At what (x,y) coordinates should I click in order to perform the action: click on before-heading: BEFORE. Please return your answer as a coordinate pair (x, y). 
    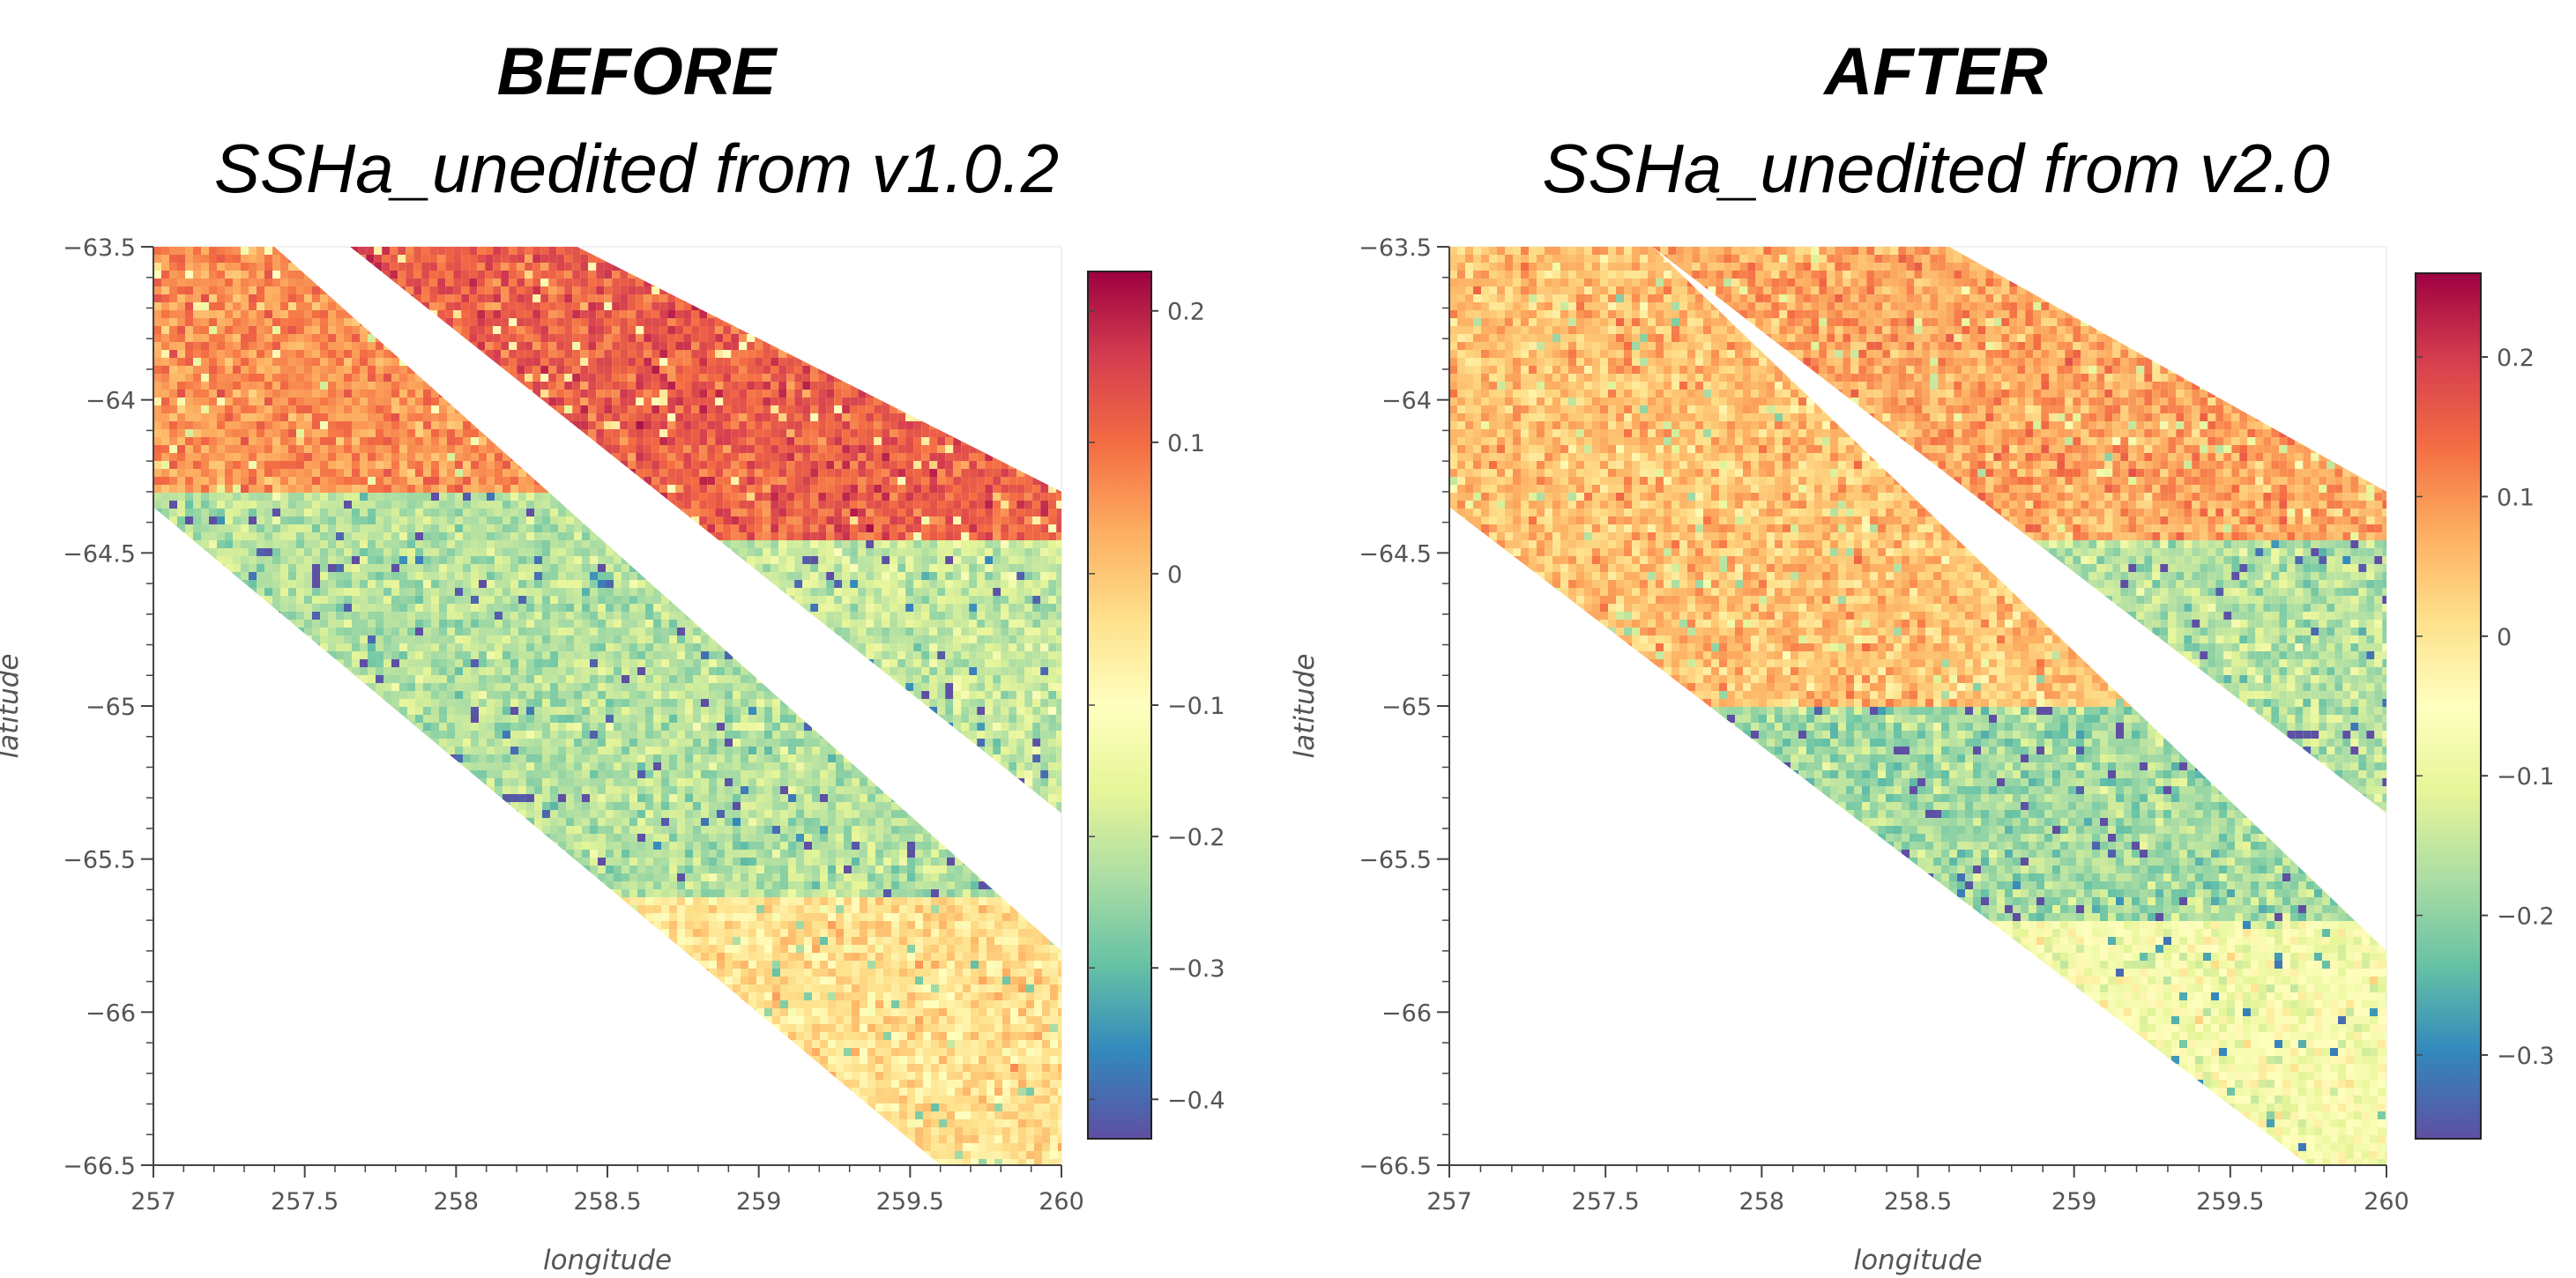
    Looking at the image, I should click on (637, 71).